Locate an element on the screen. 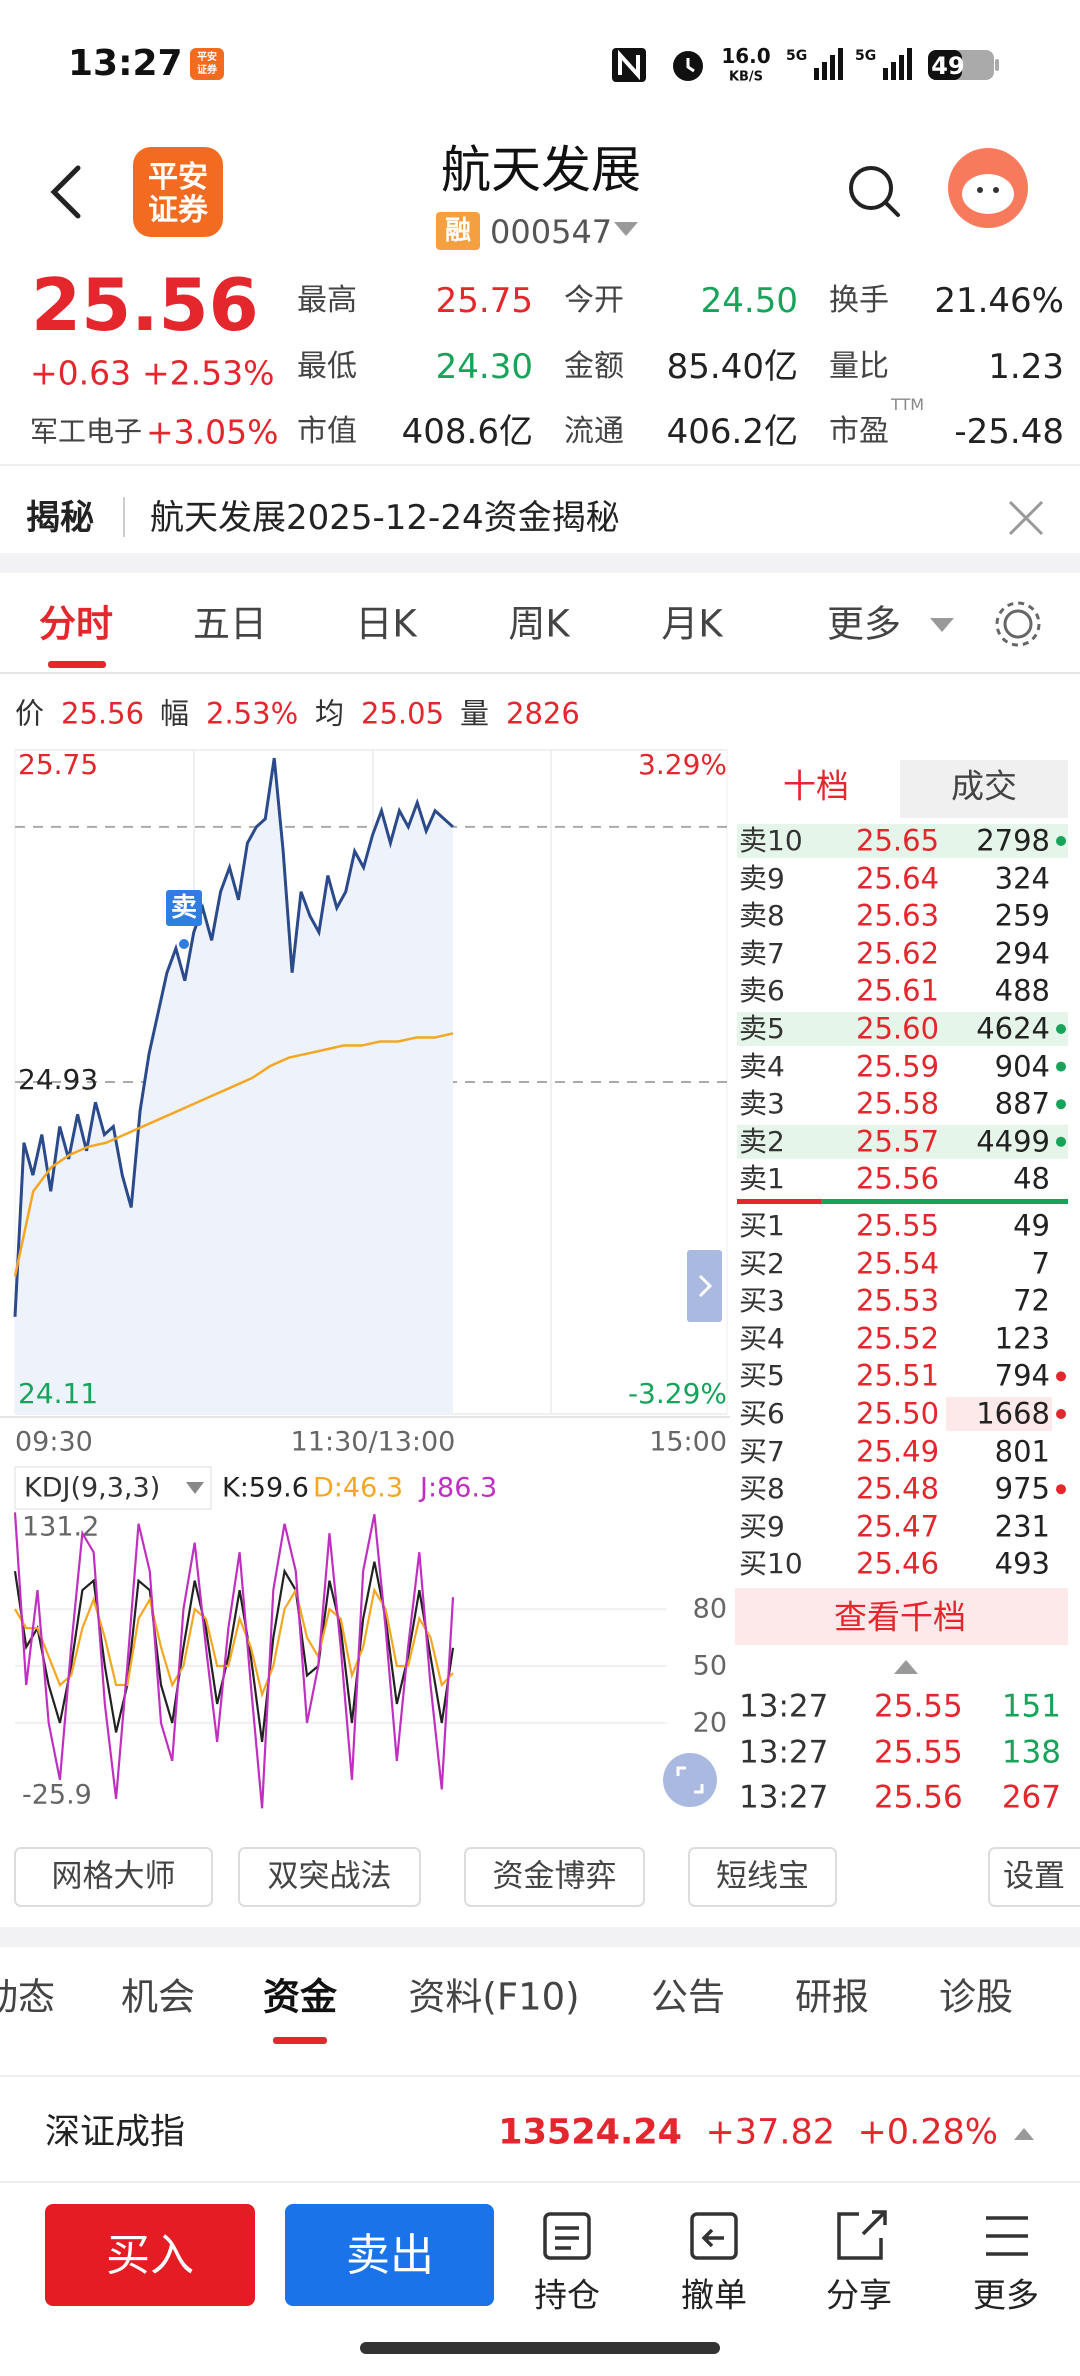 Image resolution: width=1080 pixels, height=2376 pixels. home-indicator is located at coordinates (540, 2348).